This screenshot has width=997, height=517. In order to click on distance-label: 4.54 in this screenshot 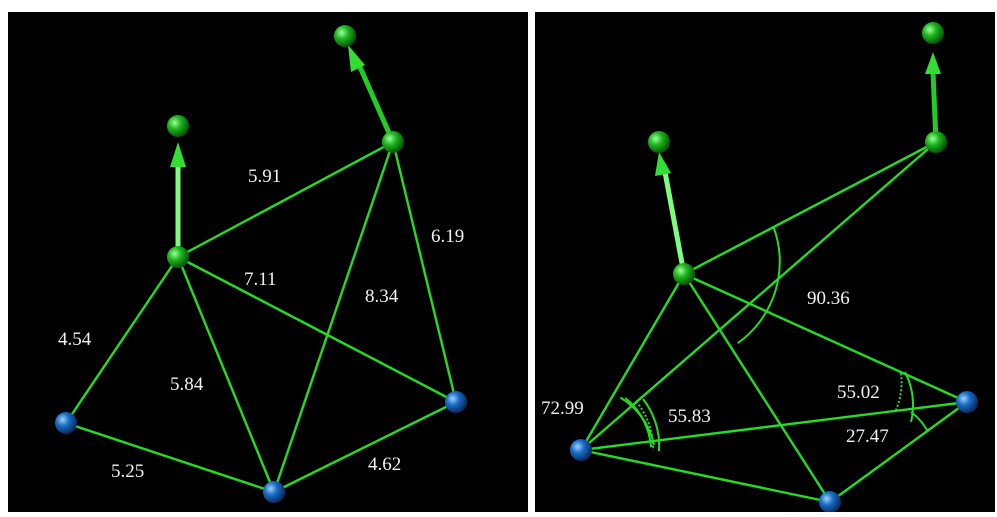, I will do `click(75, 339)`.